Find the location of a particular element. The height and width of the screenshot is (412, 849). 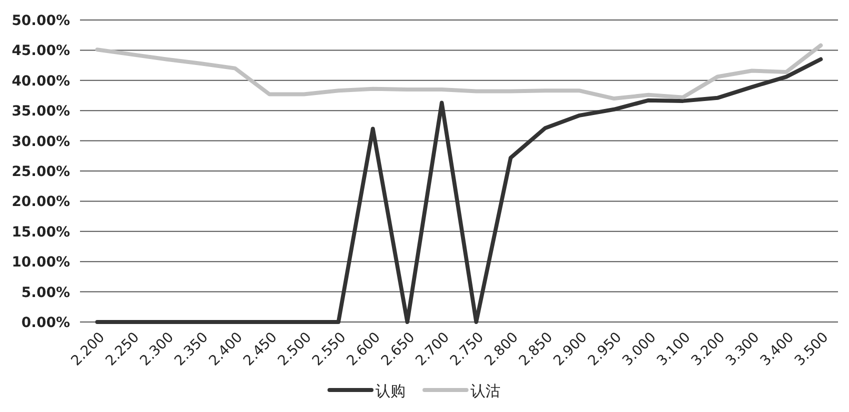

y-tick-label: 25.00% is located at coordinates (41, 172).